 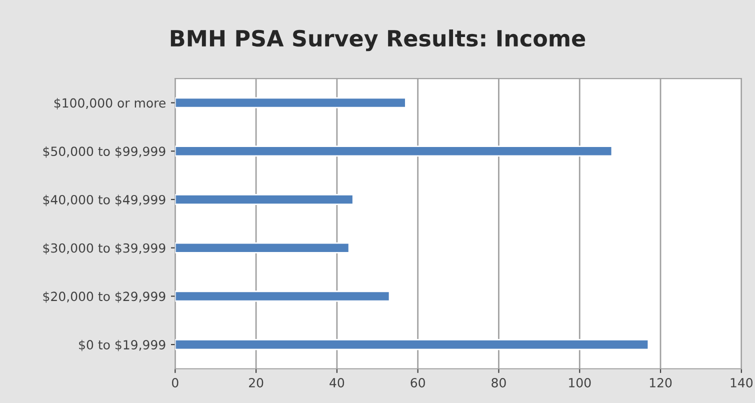 What do you see at coordinates (741, 383) in the screenshot?
I see `x-tick-label: 140` at bounding box center [741, 383].